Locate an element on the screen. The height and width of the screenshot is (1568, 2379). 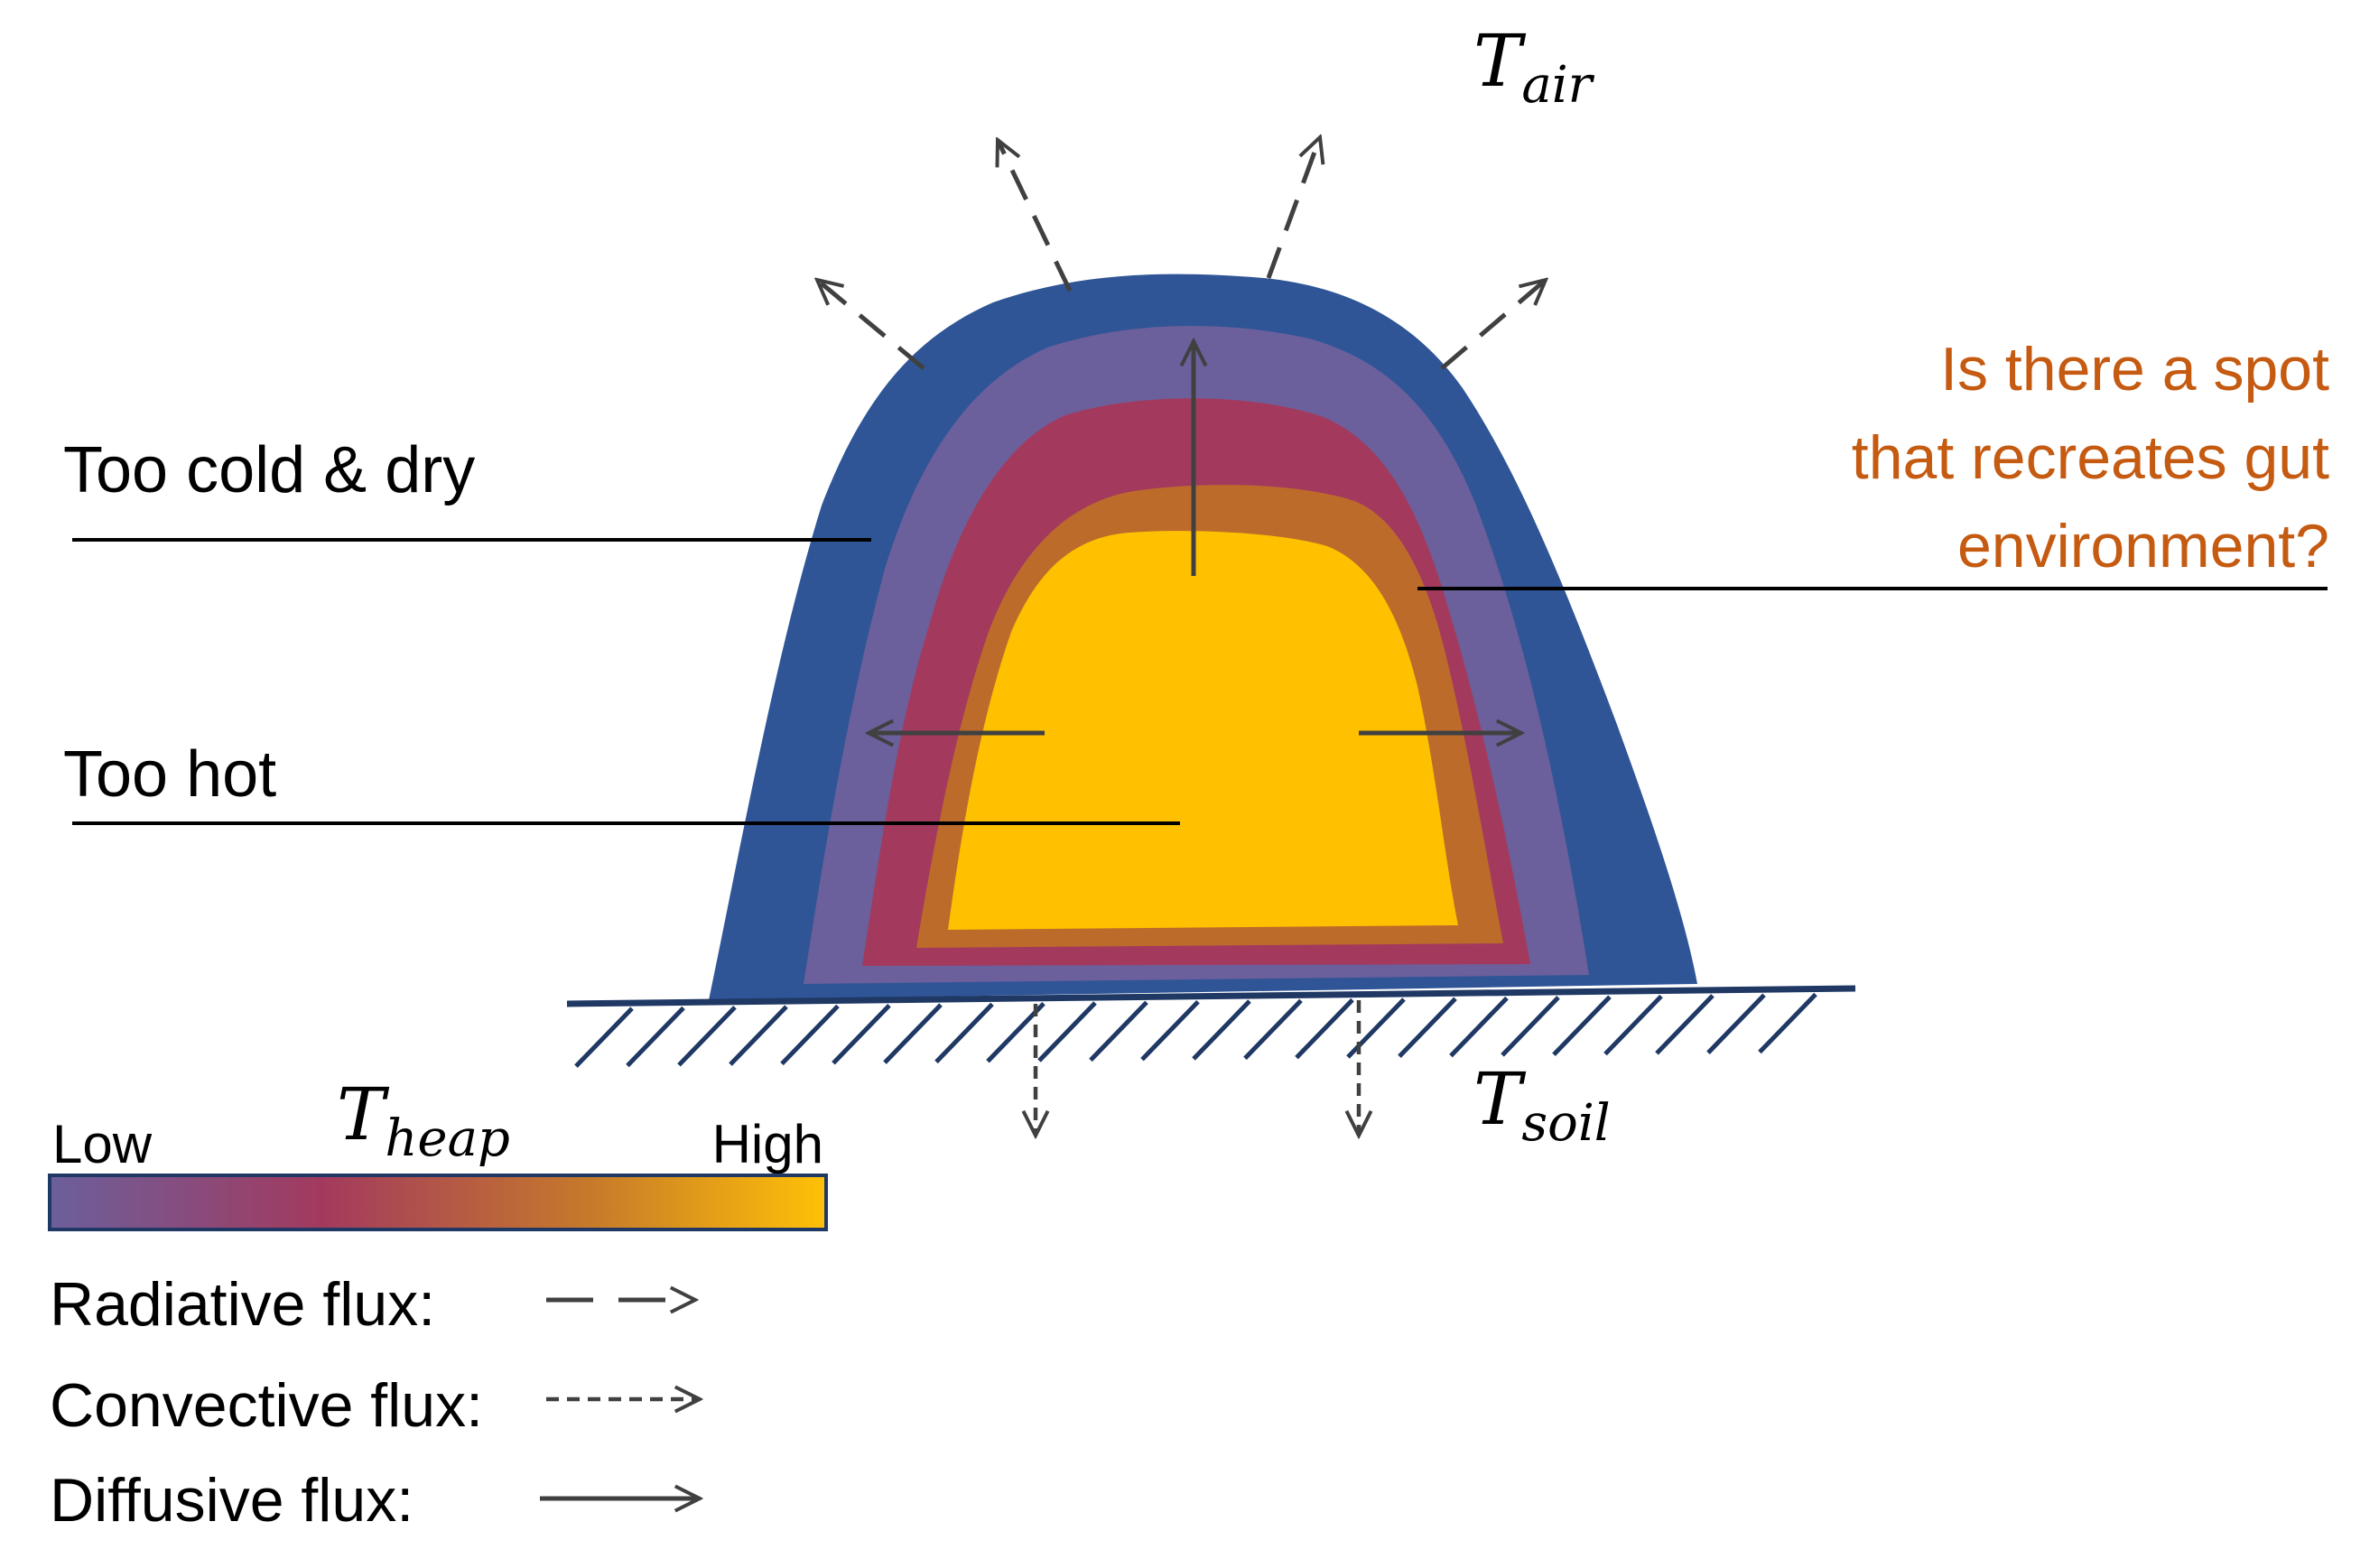
t-air-main: T is located at coordinates (1500, 61).